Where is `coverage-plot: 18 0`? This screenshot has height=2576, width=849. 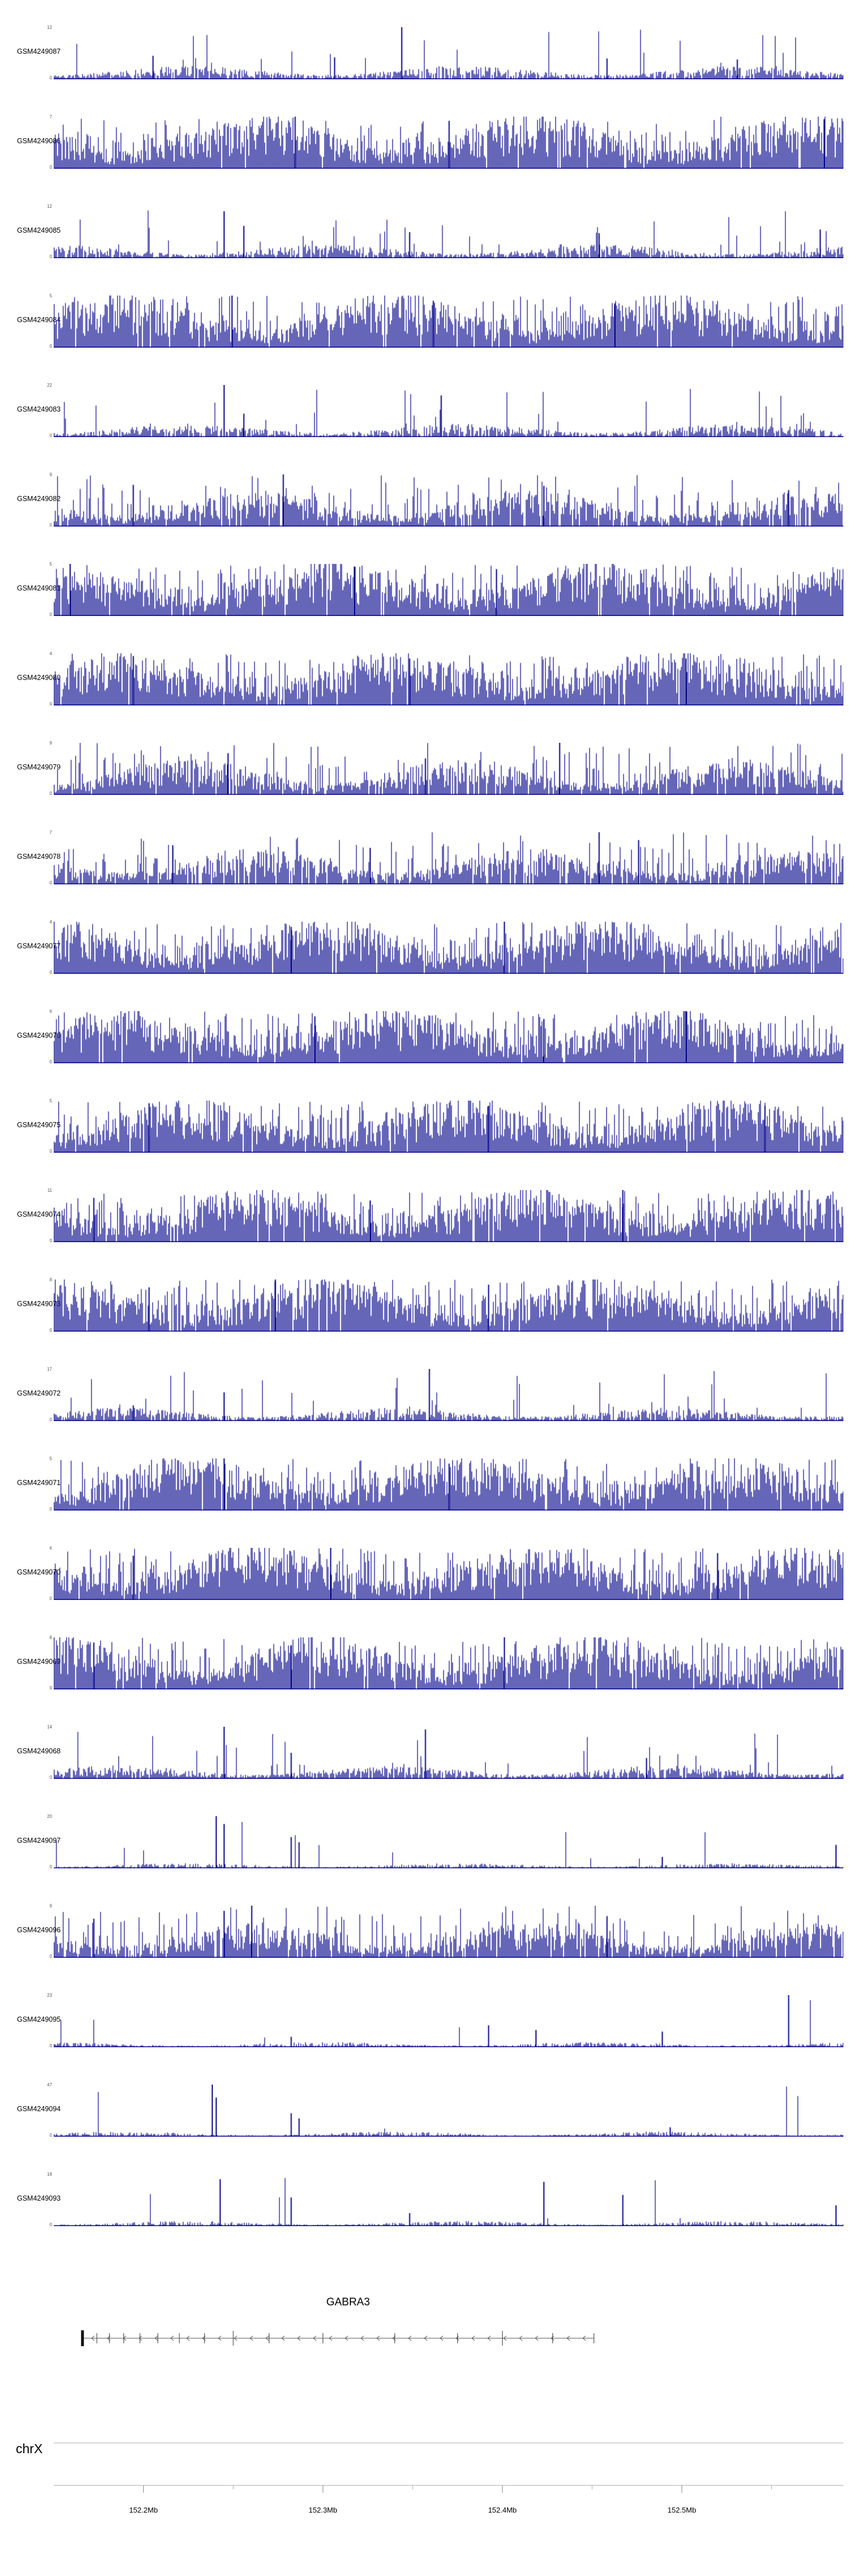 coverage-plot: 18 0 is located at coordinates (445, 2199).